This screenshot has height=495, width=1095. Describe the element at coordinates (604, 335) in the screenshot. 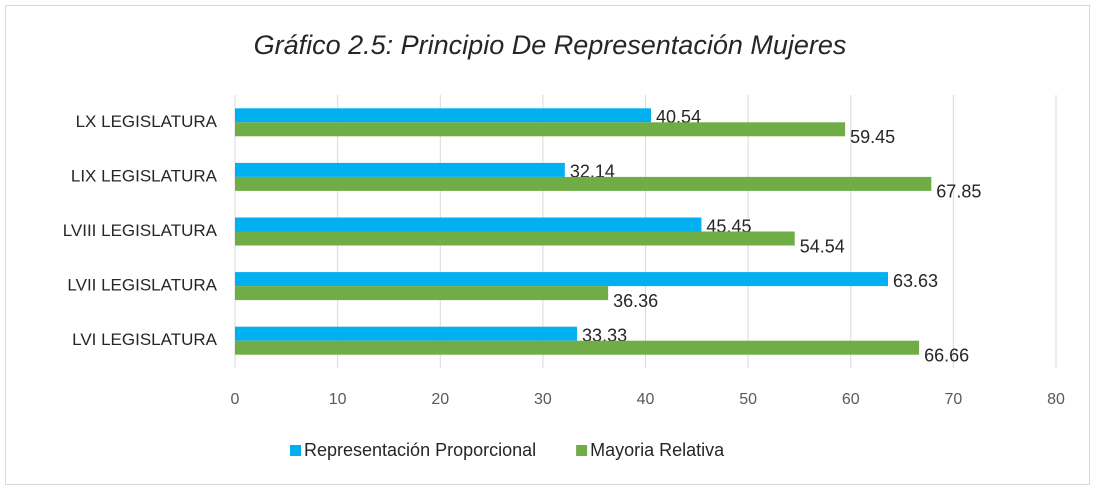

I see `data-label: 33.33` at that location.